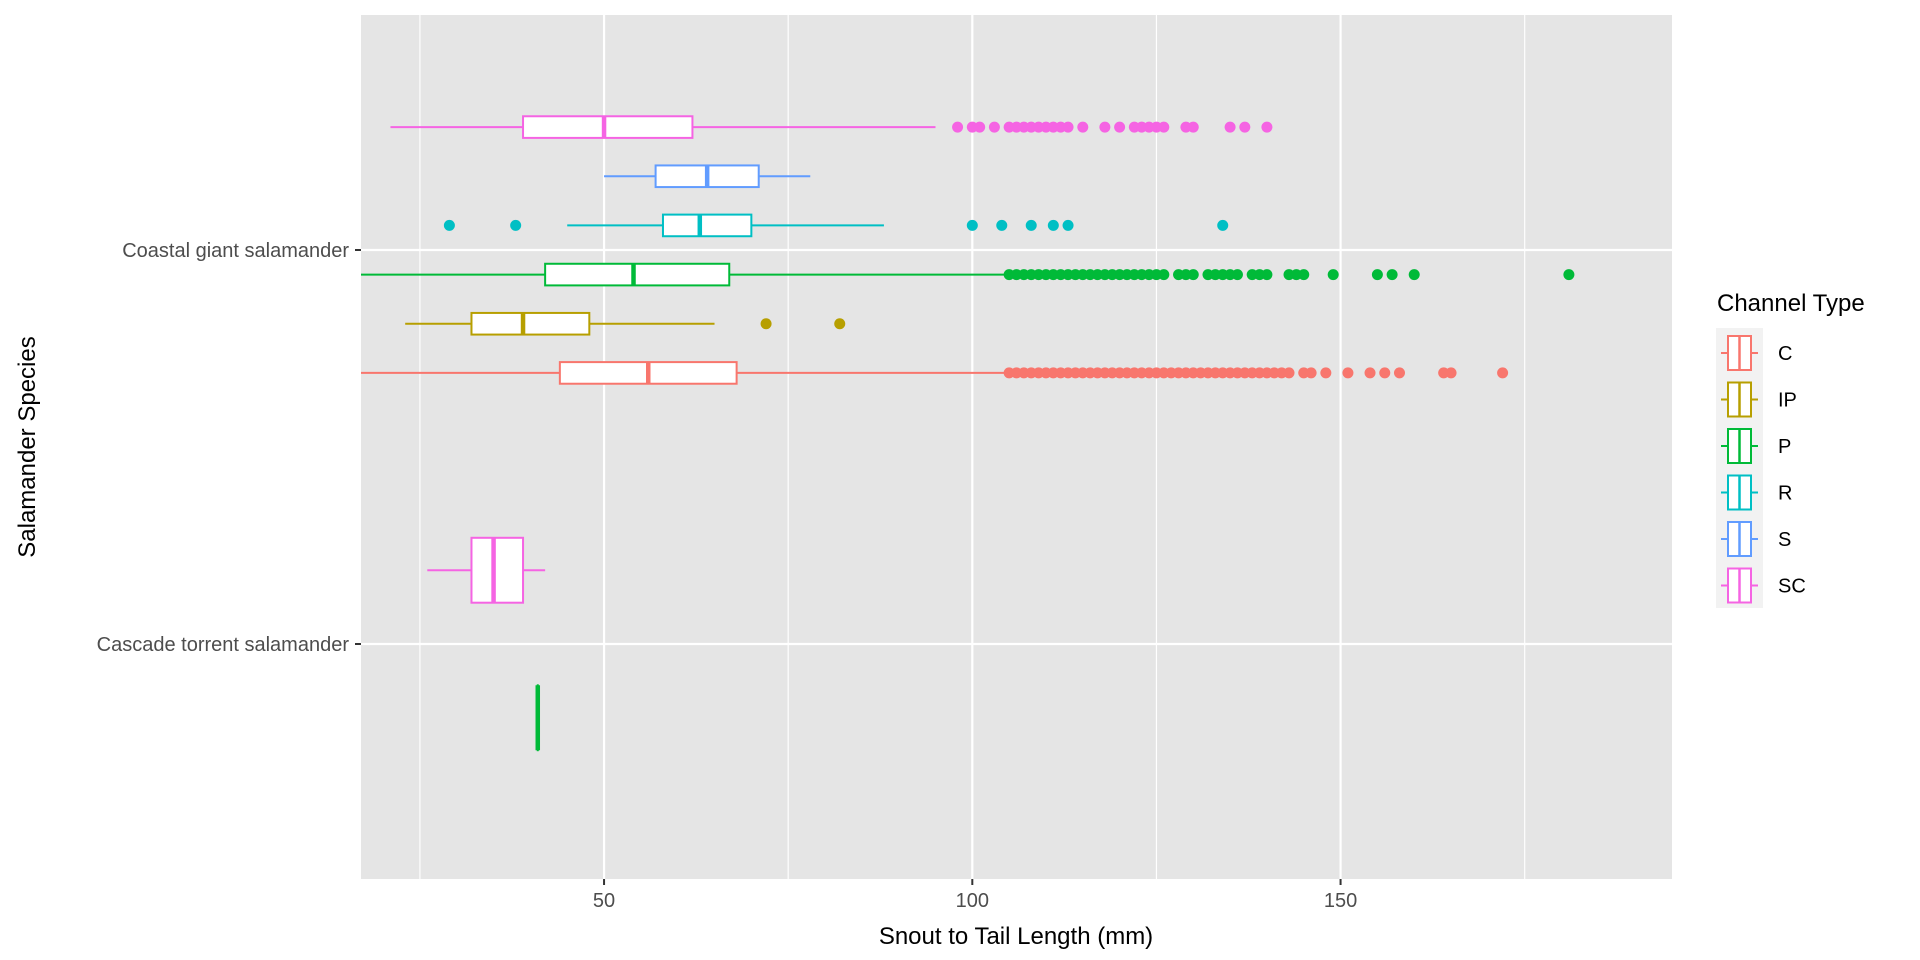  Describe the element at coordinates (27, 446) in the screenshot. I see `y-axis-title: Salamander Species` at that location.